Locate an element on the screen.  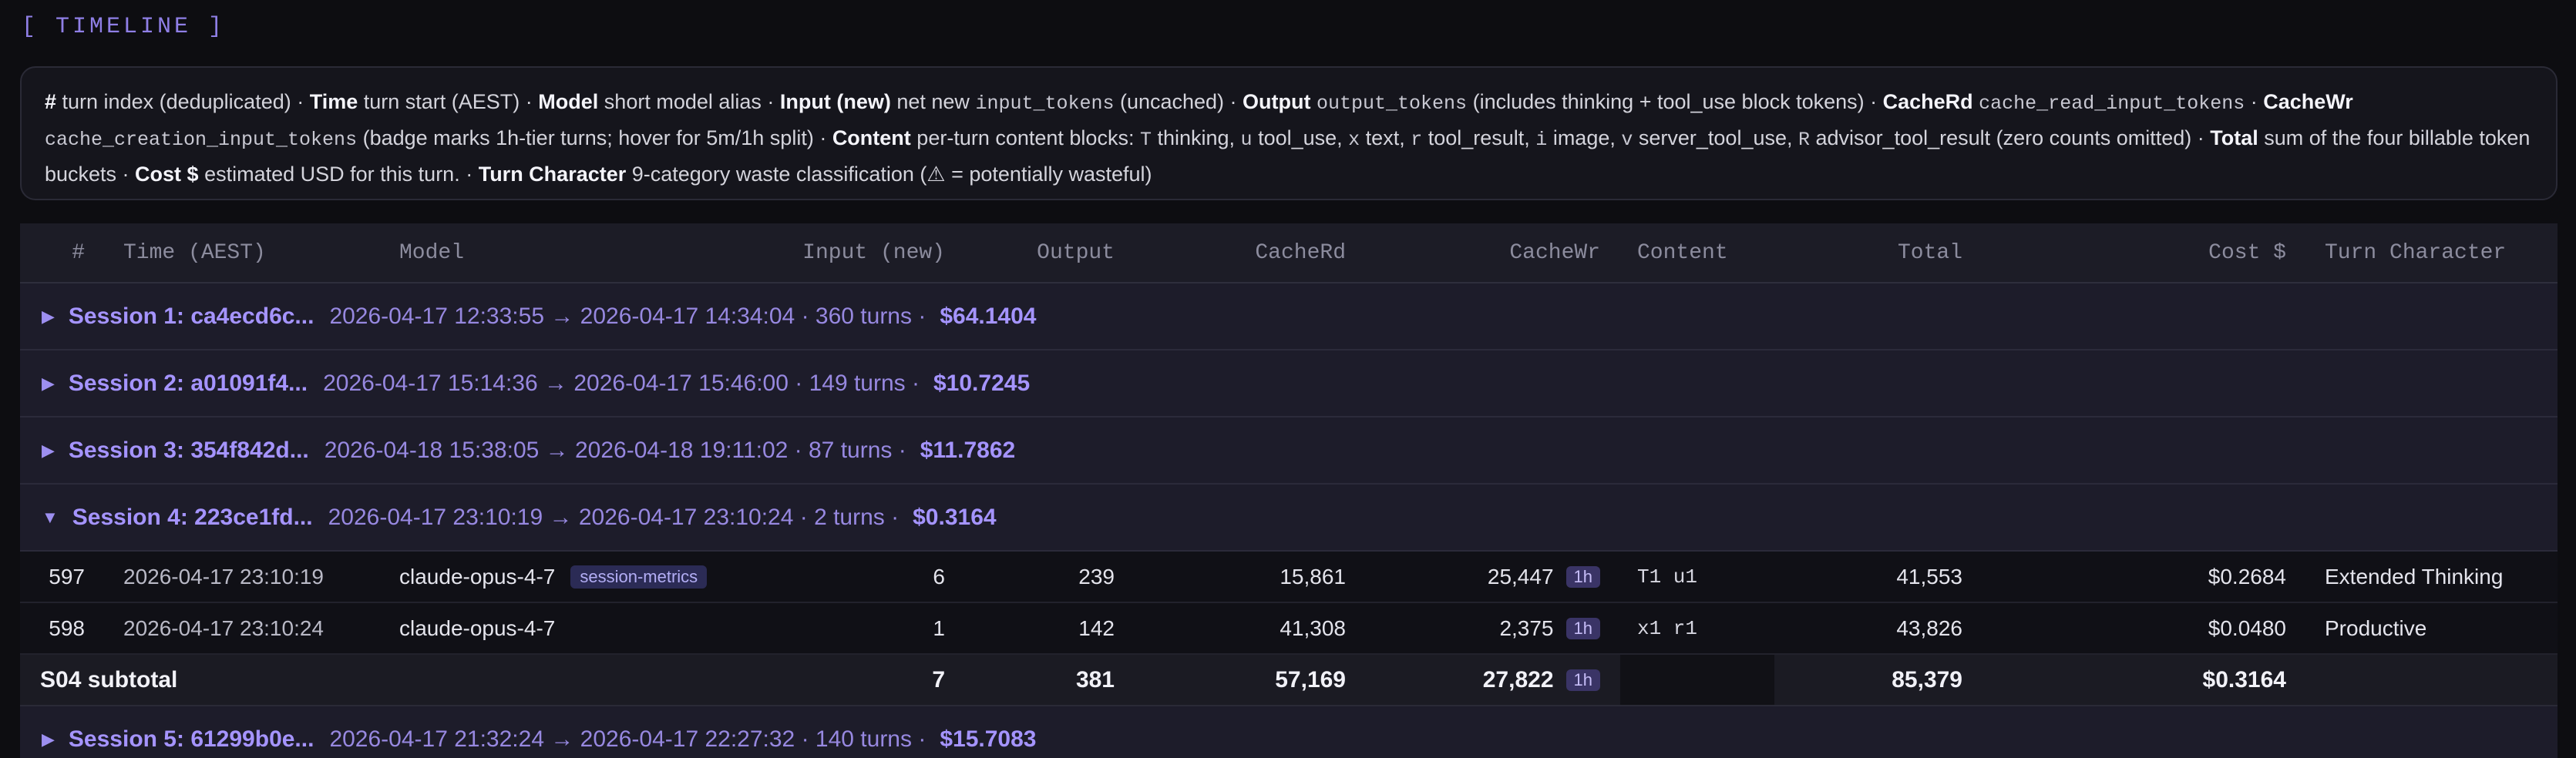
turn-time: 2026-04-17 23:10:19 is located at coordinates (223, 577).